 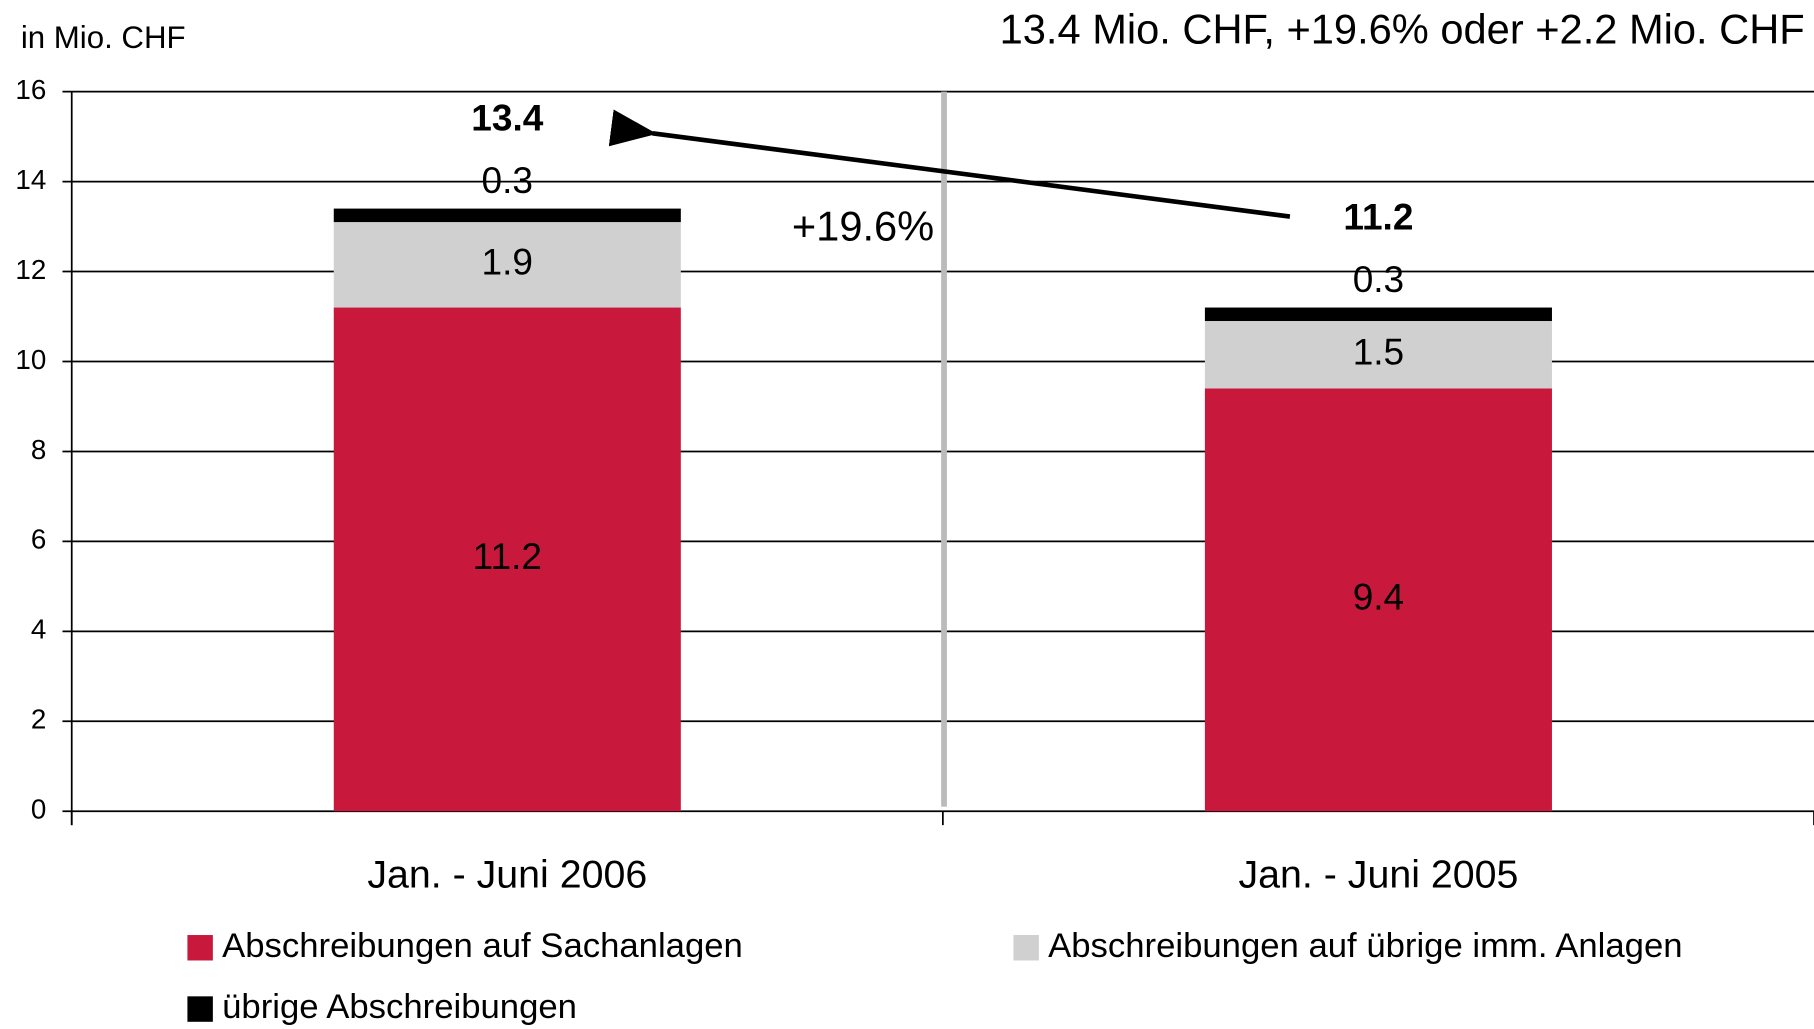 I want to click on value-label: 11.2, so click(x=507, y=556).